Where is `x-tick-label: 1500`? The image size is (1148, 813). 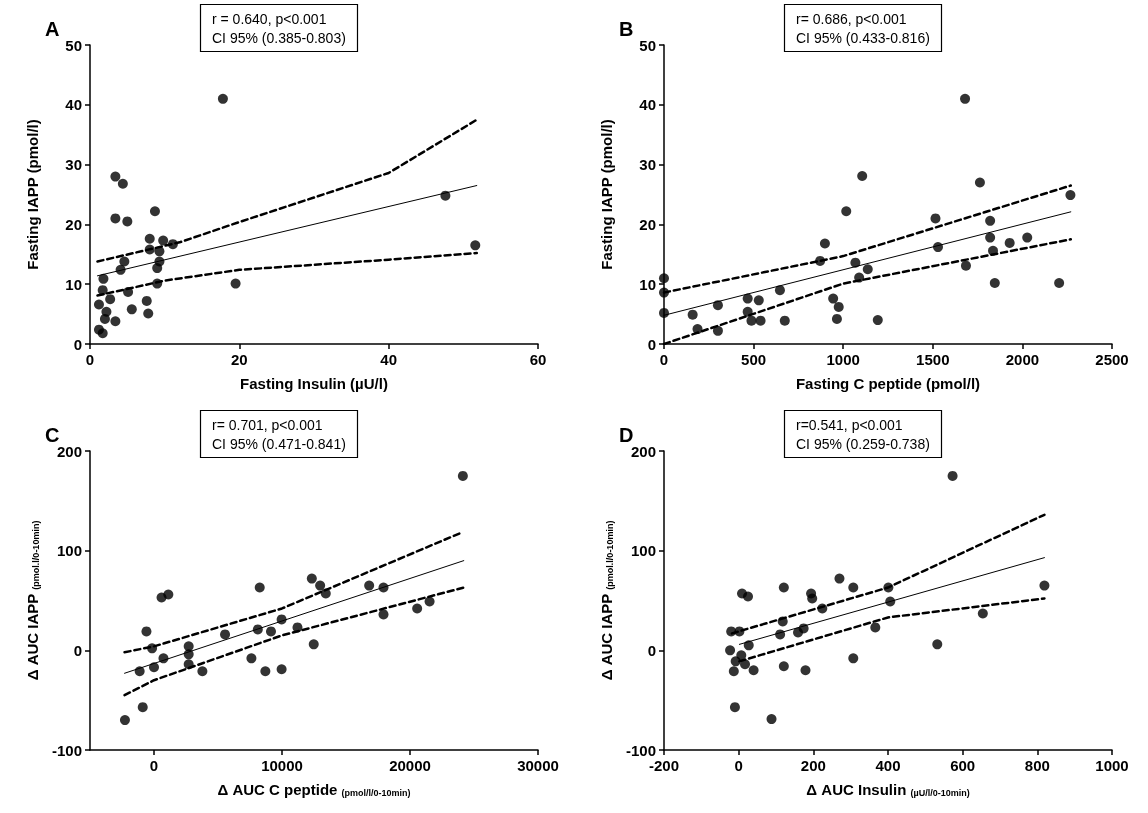
x-tick-label: 1500 is located at coordinates (933, 359).